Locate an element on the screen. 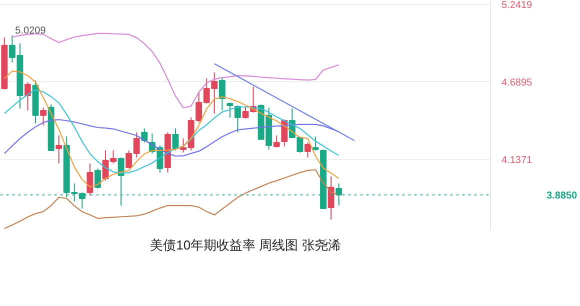 This screenshot has width=580, height=306. y-tick-label: 5.2419 is located at coordinates (517, 5).